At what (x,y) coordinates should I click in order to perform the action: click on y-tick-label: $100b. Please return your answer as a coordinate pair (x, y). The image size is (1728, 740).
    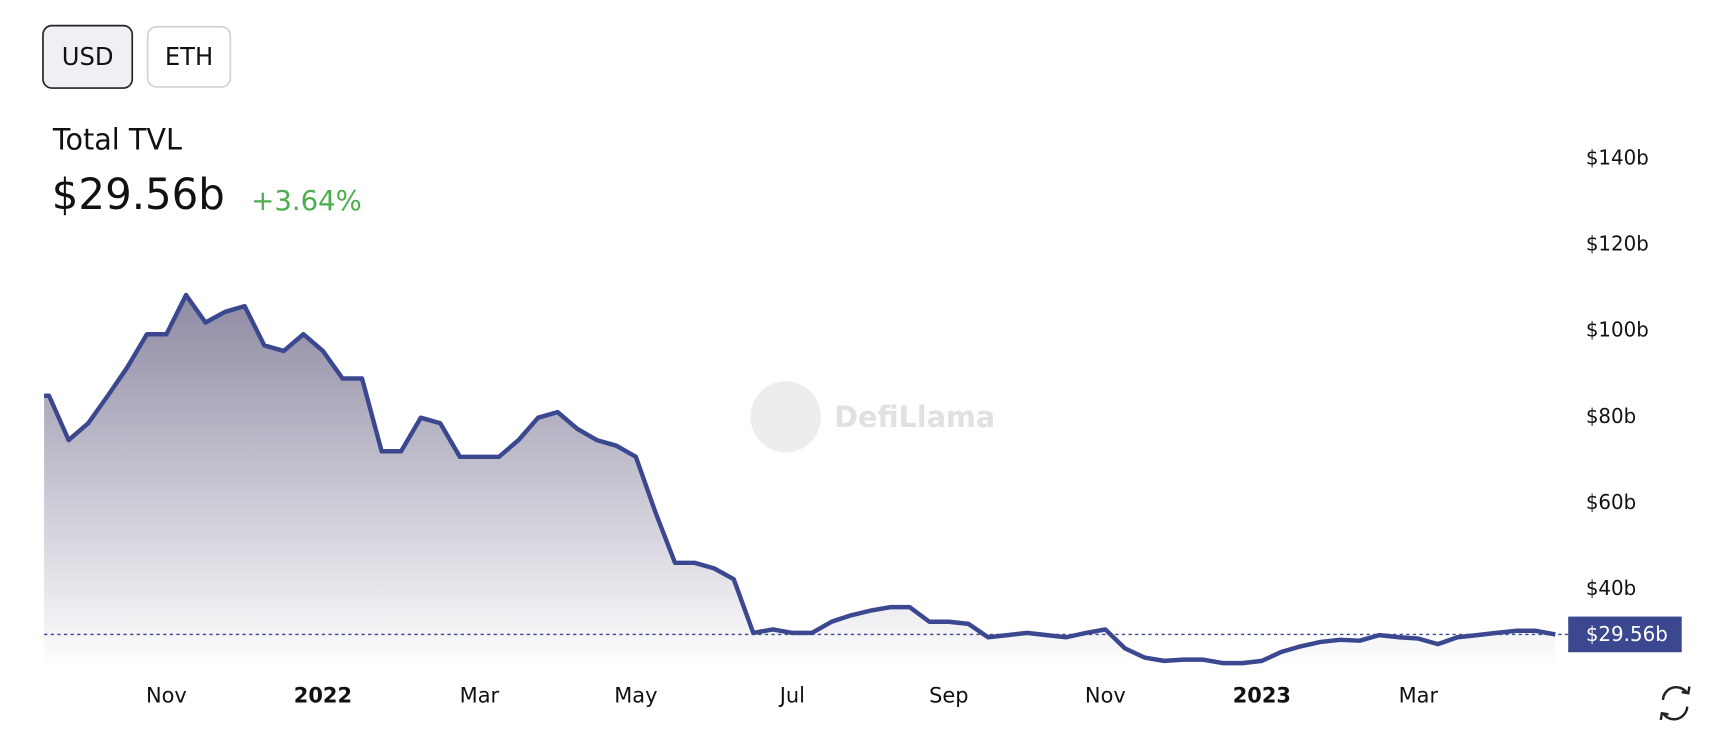
    Looking at the image, I should click on (1617, 330).